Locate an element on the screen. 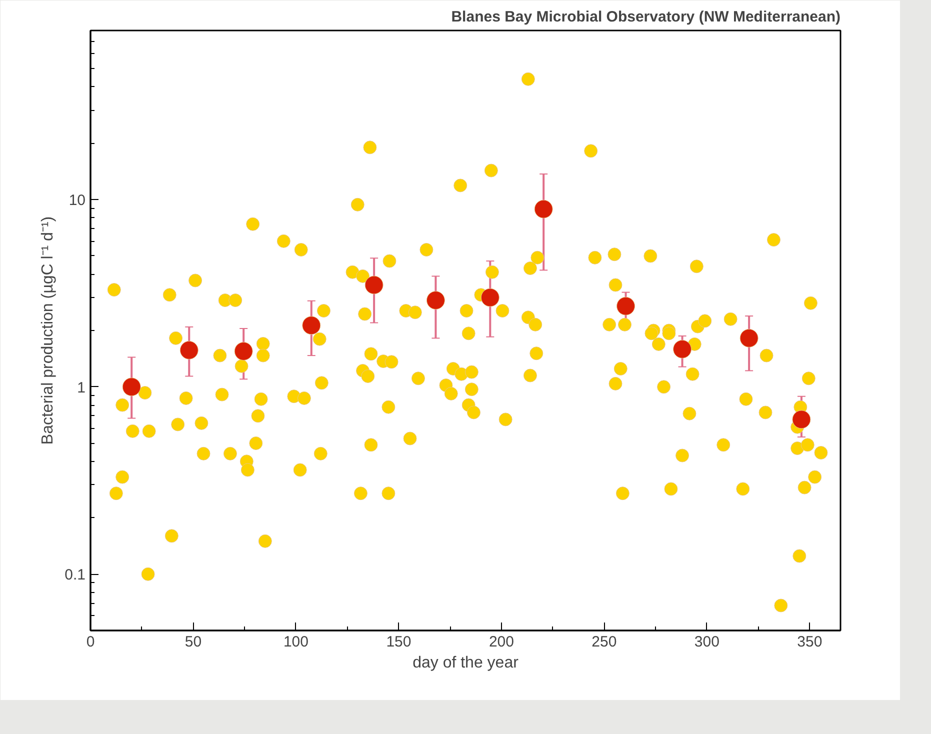  x-tick-label: 100 is located at coordinates (295, 642).